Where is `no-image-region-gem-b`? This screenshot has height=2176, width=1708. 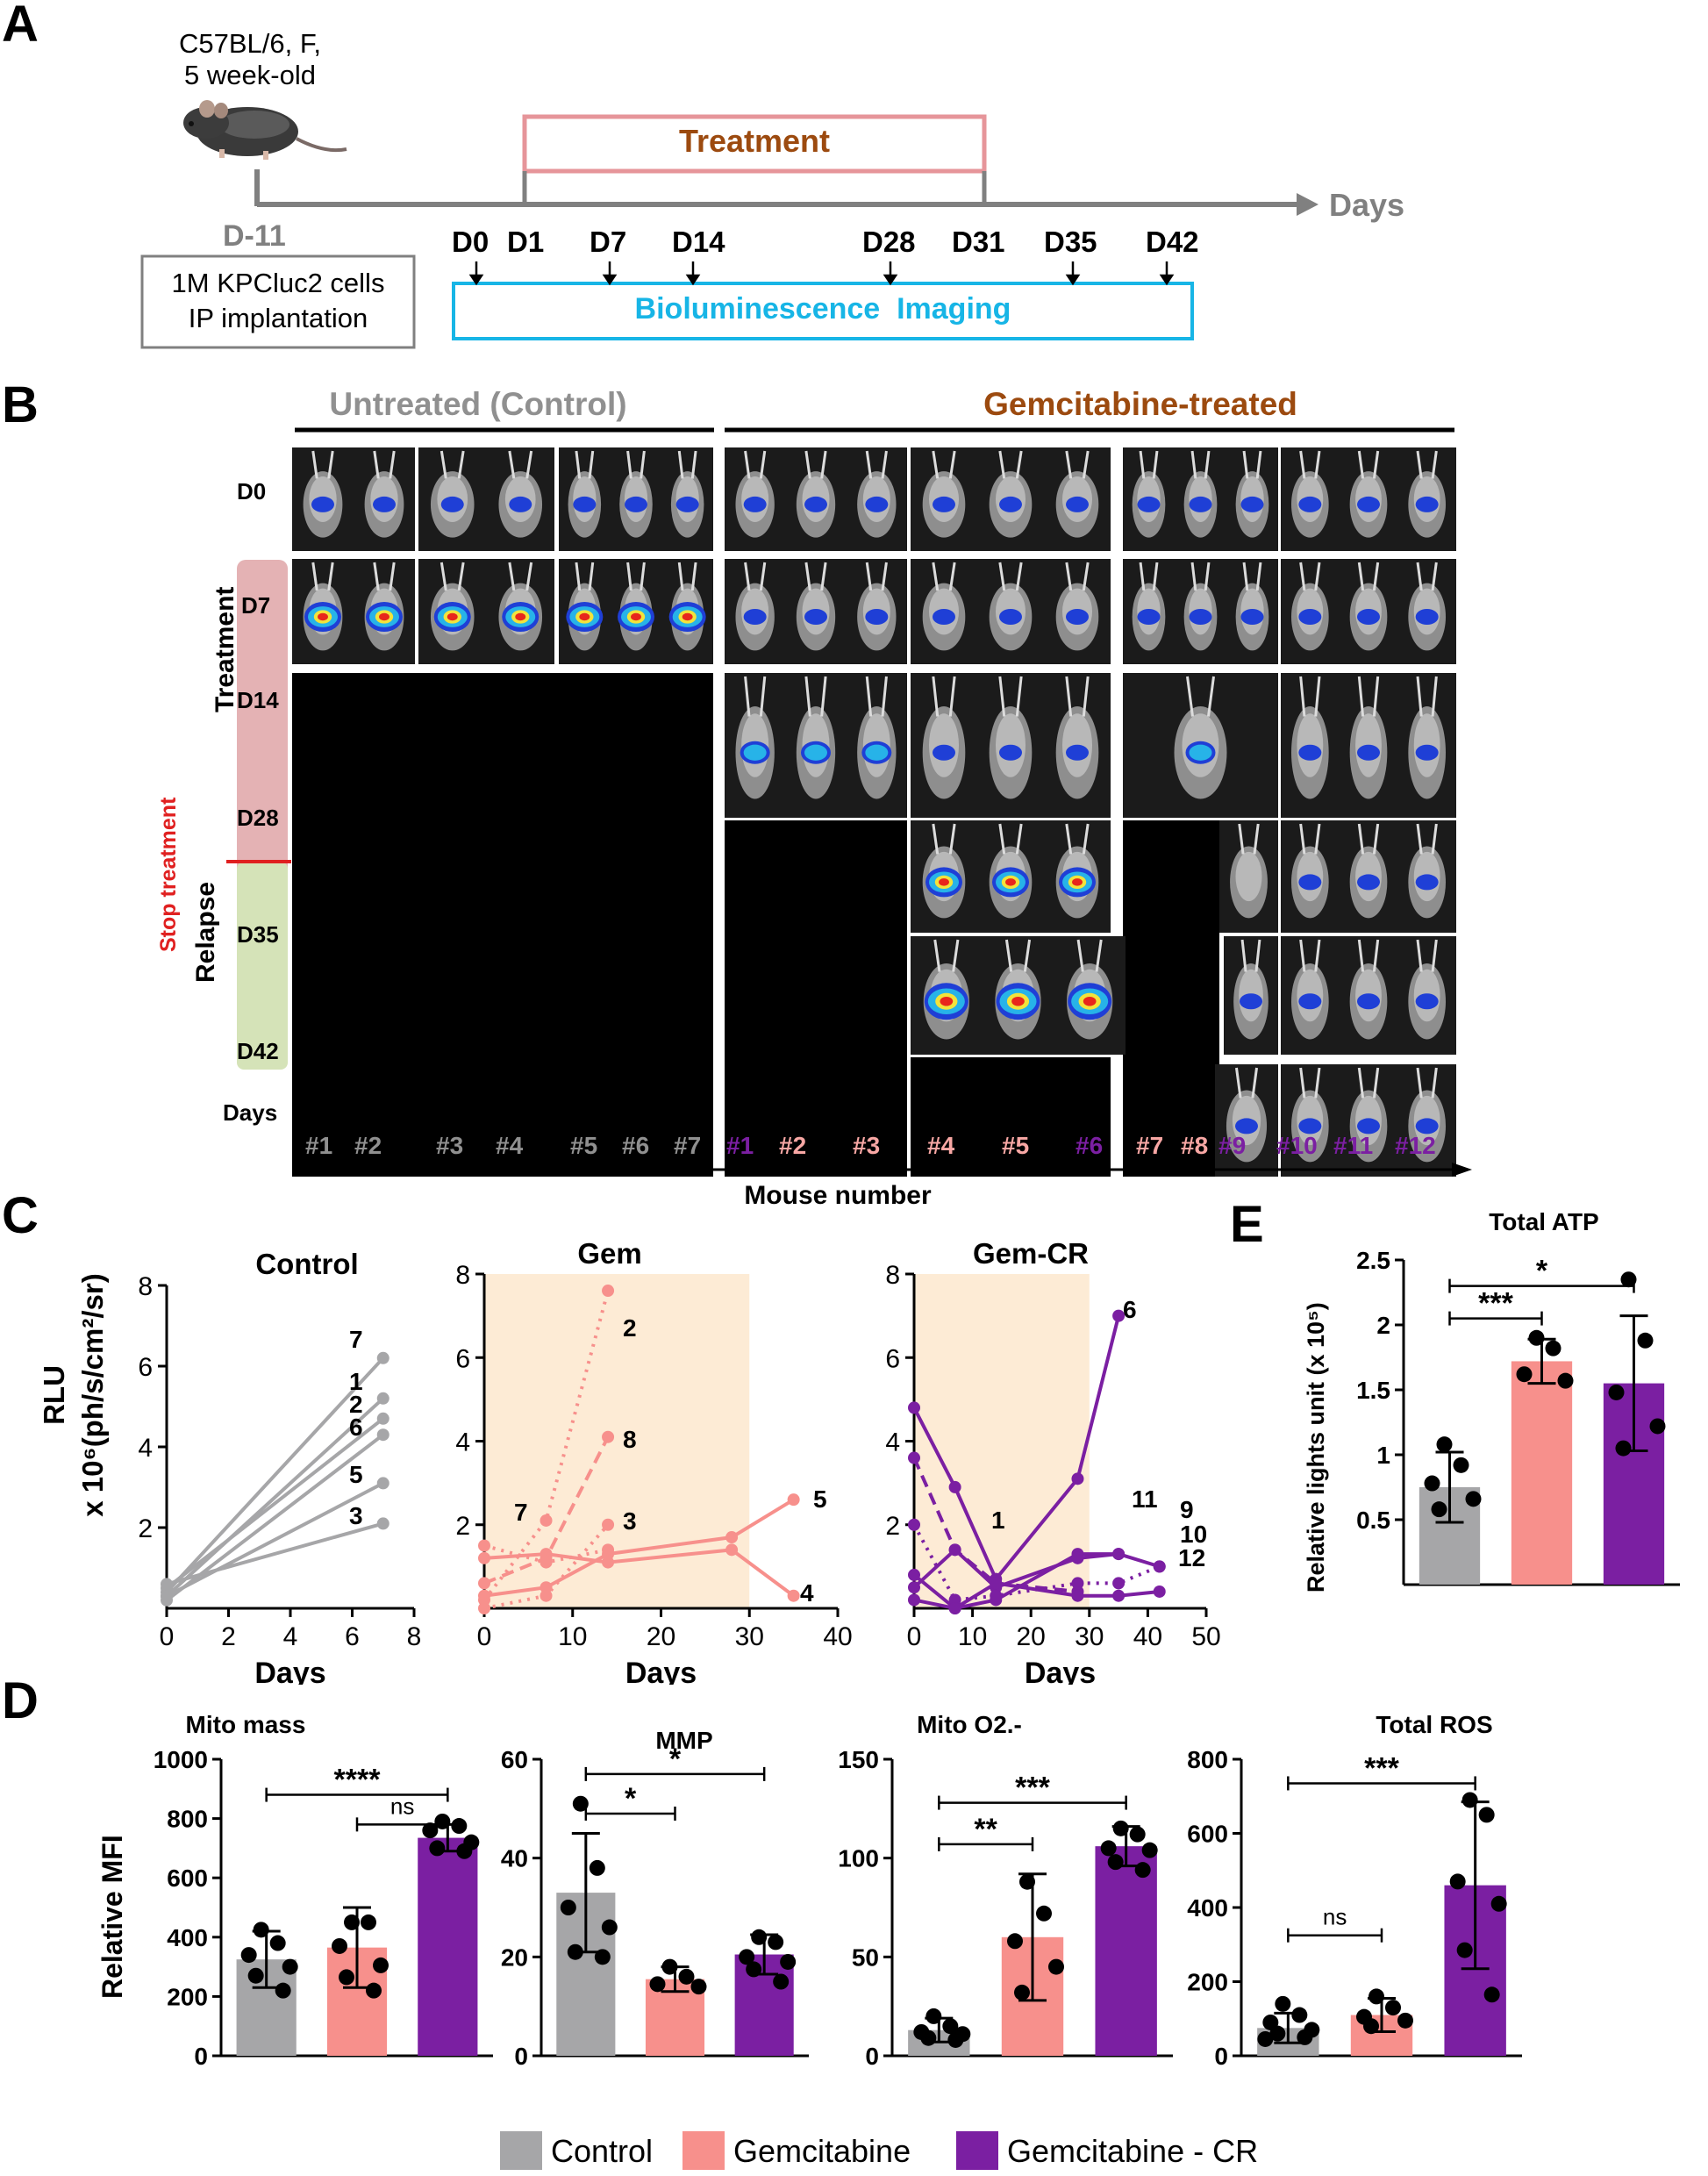 no-image-region-gem-b is located at coordinates (1011, 1117).